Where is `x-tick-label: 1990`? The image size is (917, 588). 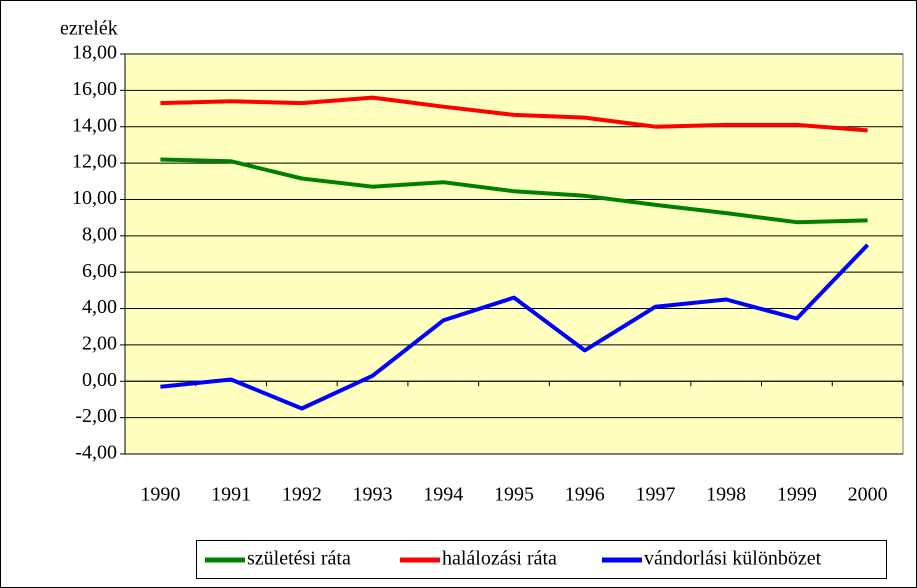
x-tick-label: 1990 is located at coordinates (160, 495).